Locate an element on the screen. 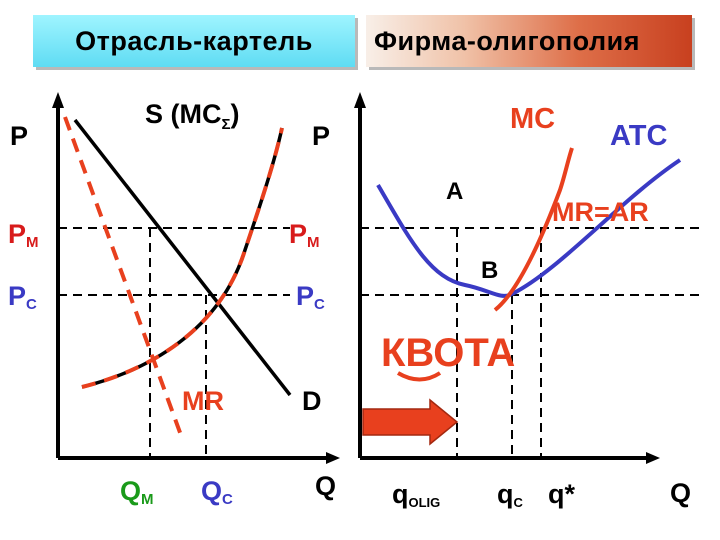 The image size is (720, 540). industry-pc-label: PC is located at coordinates (22, 297).